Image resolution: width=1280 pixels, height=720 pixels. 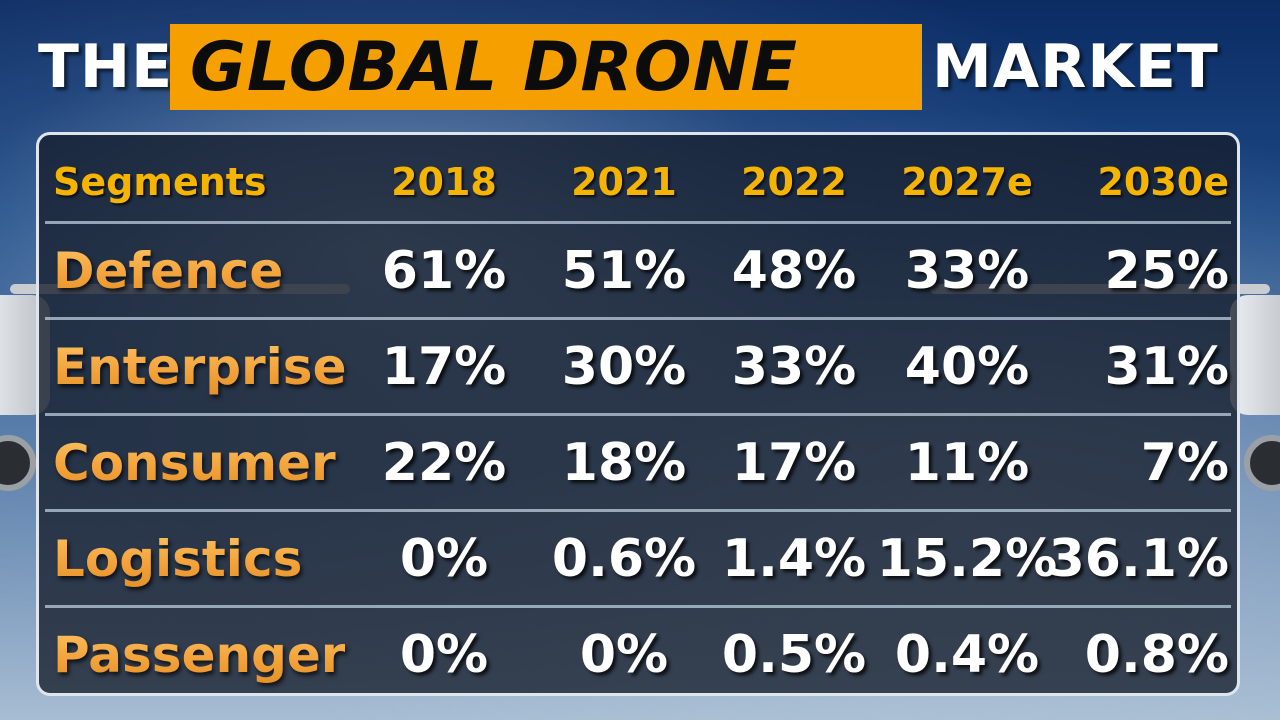 I want to click on table-cell: 48%, so click(x=794, y=270).